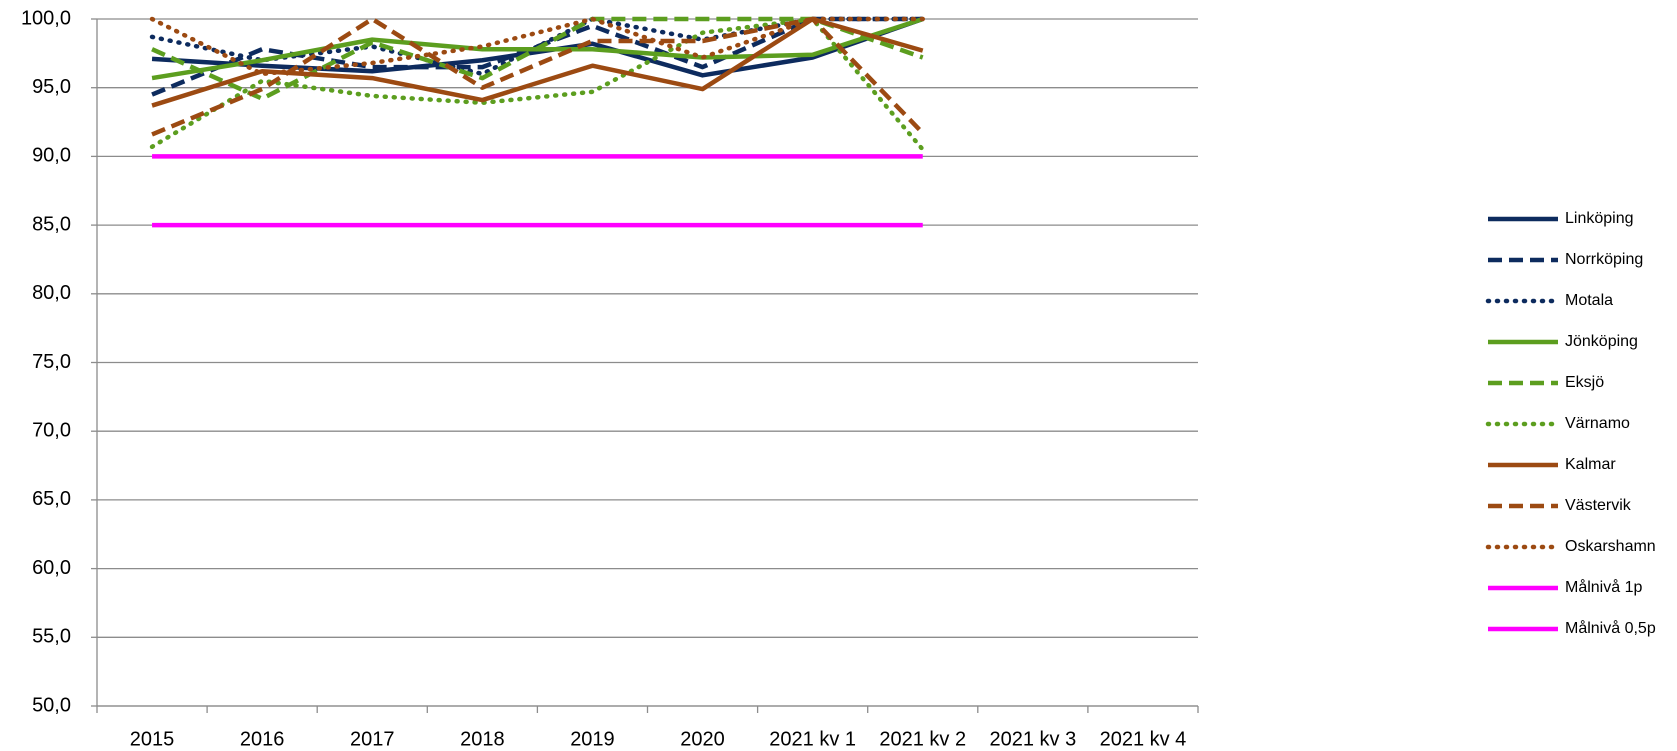  Describe the element at coordinates (51, 156) in the screenshot. I see `y-tick-label: 90,0` at that location.